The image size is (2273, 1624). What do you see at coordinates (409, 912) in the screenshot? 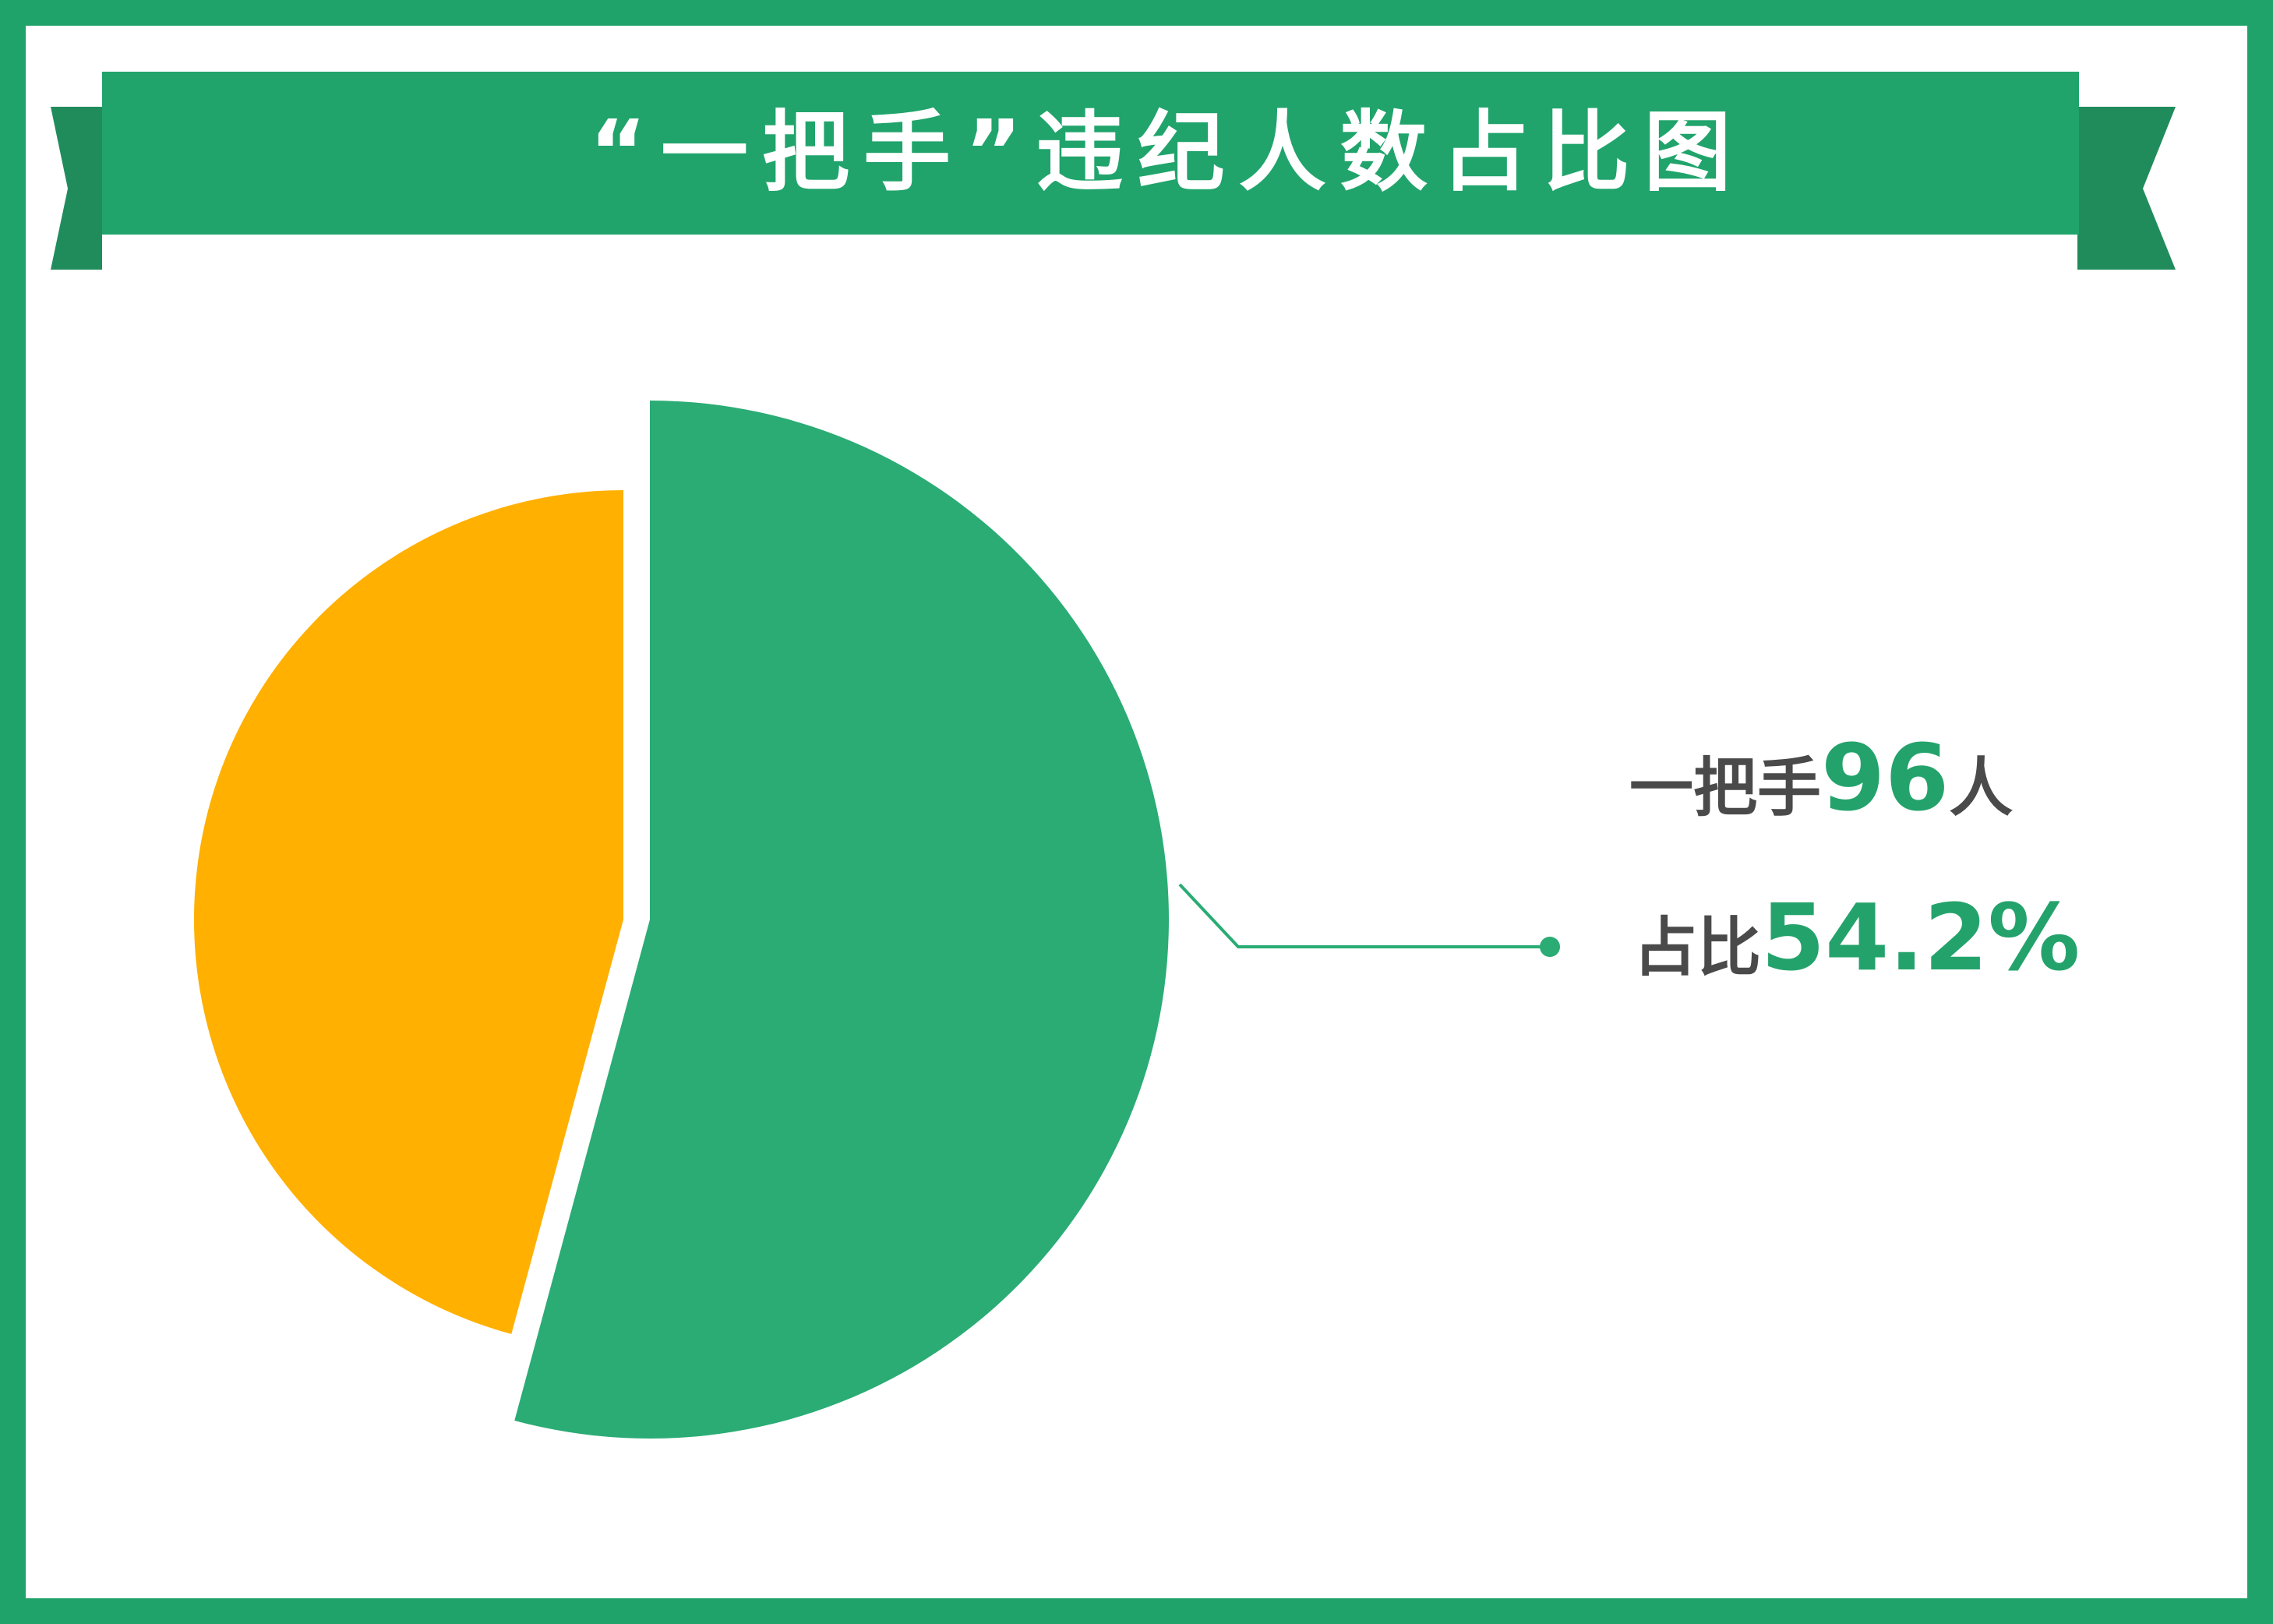
I see `pie-slice-other` at bounding box center [409, 912].